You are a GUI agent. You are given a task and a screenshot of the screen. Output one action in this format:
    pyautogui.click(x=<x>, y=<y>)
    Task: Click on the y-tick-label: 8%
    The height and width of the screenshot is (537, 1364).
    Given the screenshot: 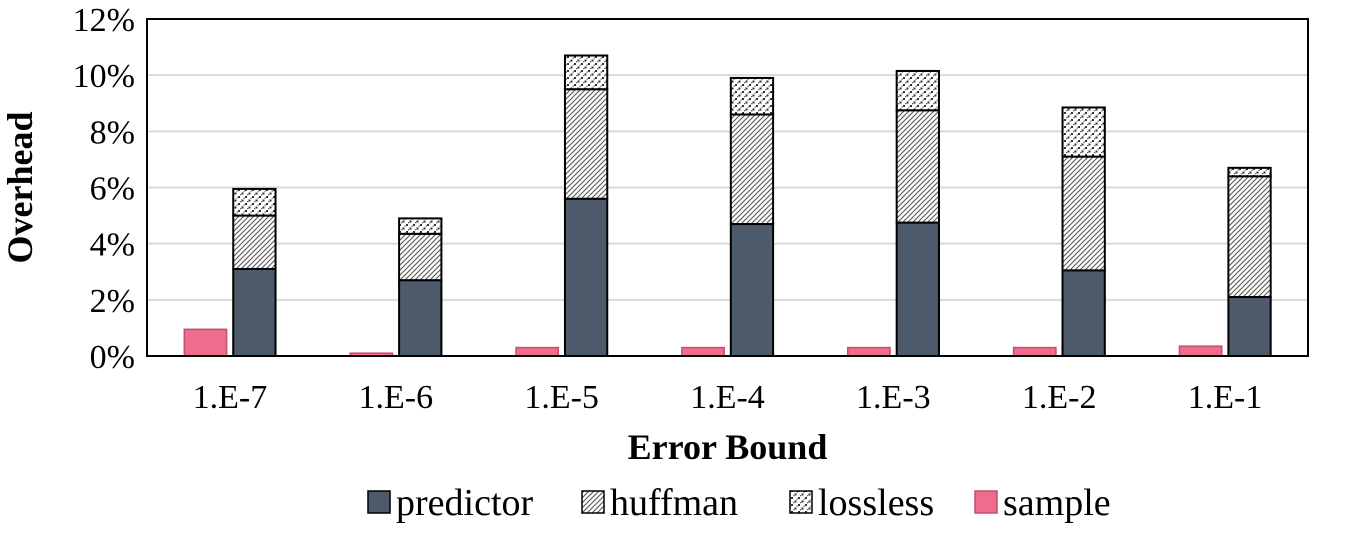 What is the action you would take?
    pyautogui.click(x=112, y=132)
    